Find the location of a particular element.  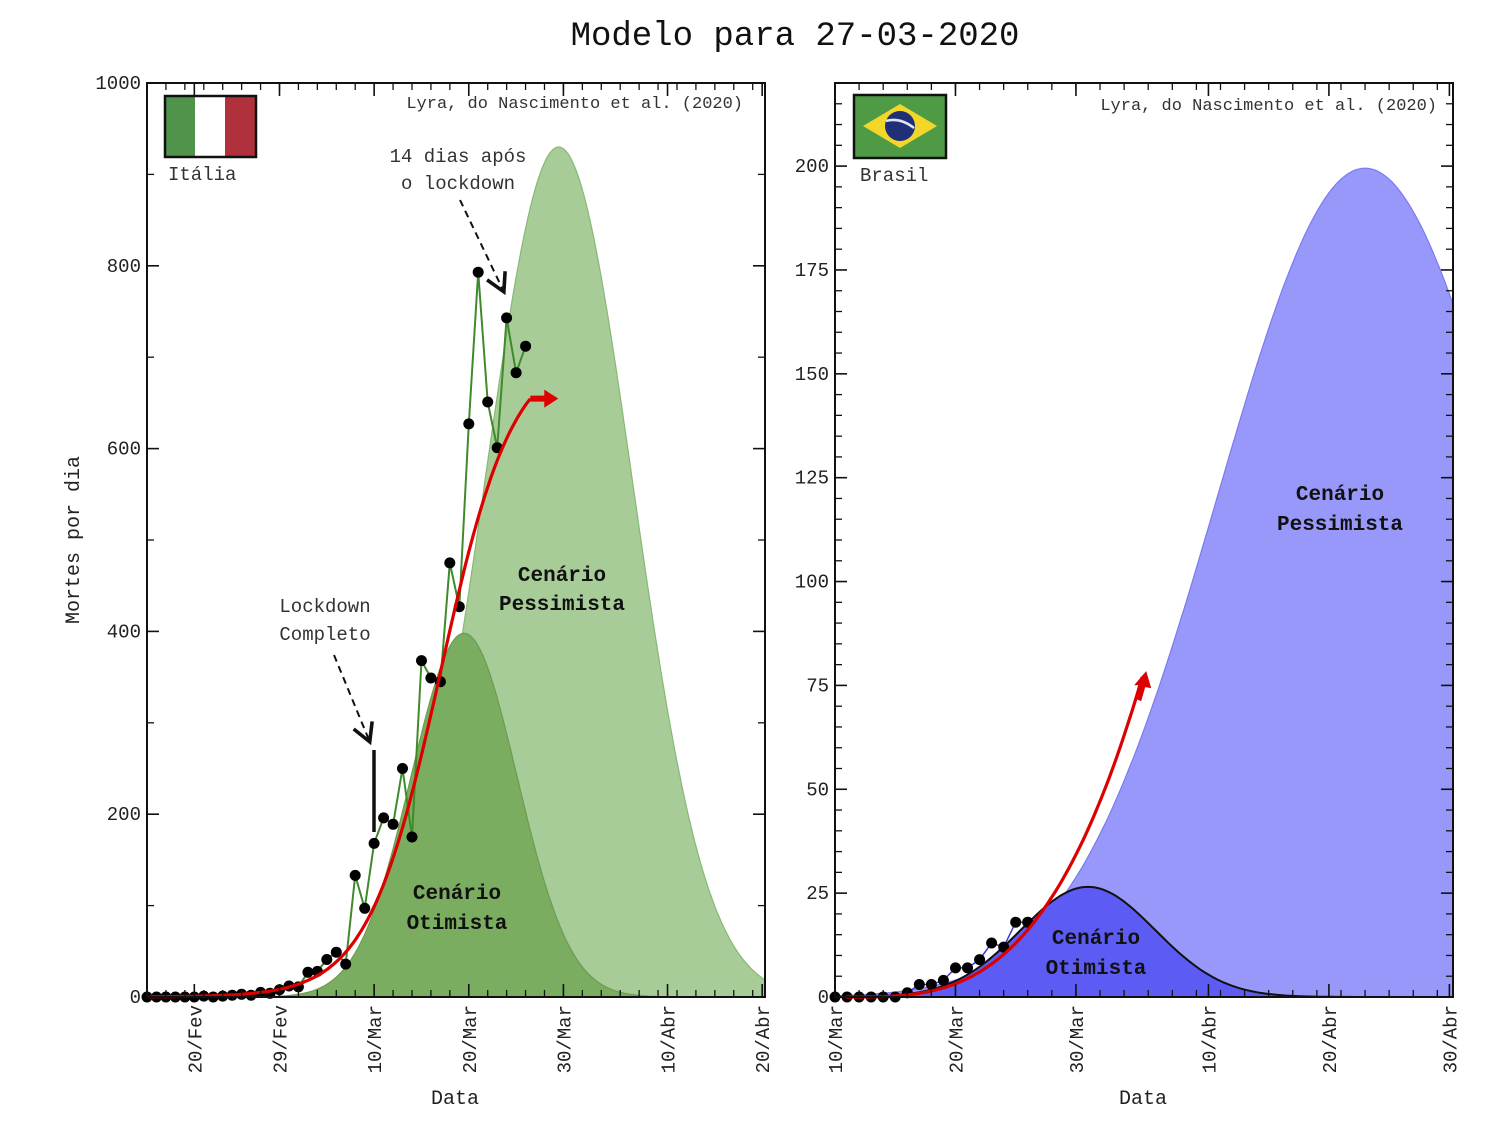

brasil-ytick-label: 100 is located at coordinates (812, 583).